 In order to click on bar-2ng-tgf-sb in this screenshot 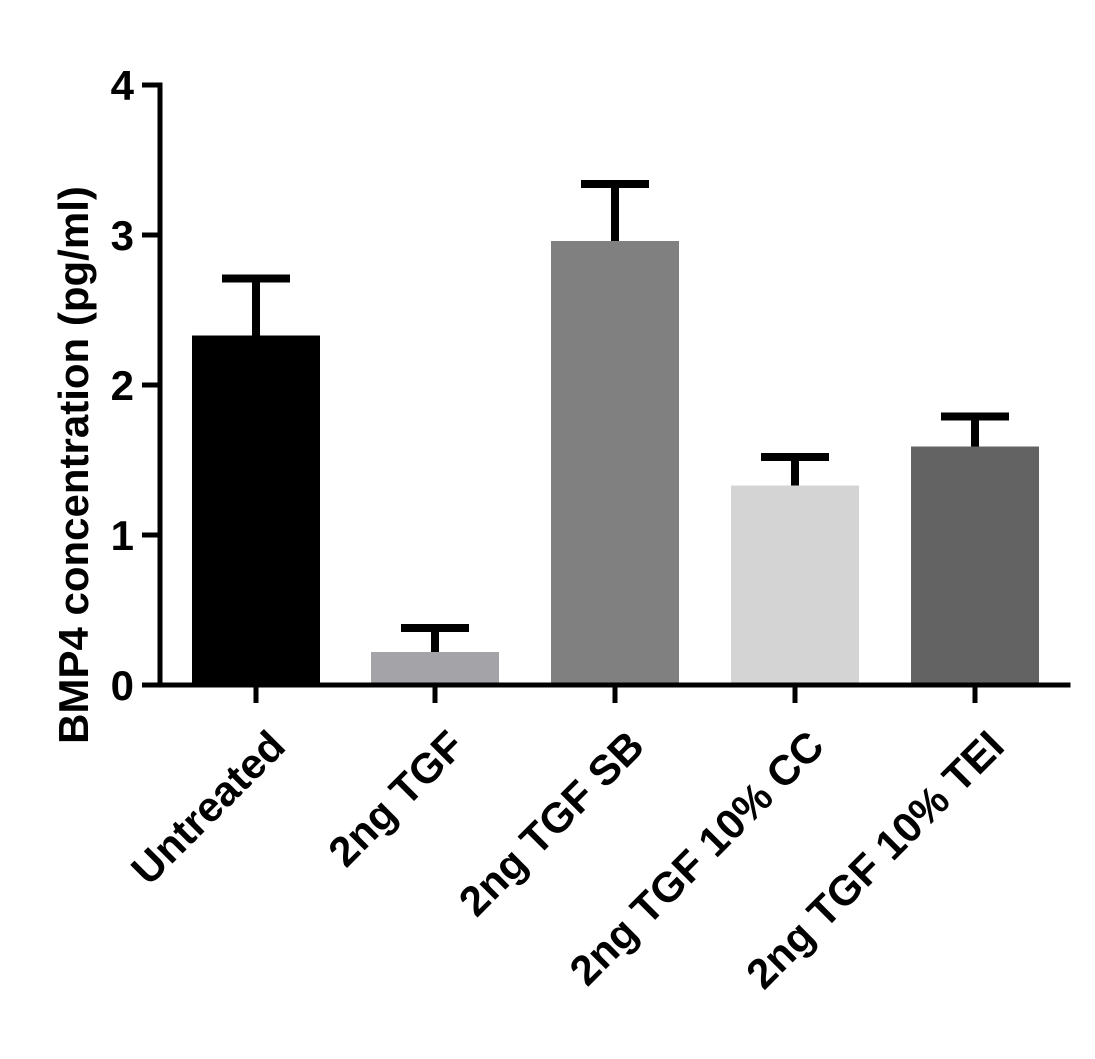, I will do `click(615, 463)`.